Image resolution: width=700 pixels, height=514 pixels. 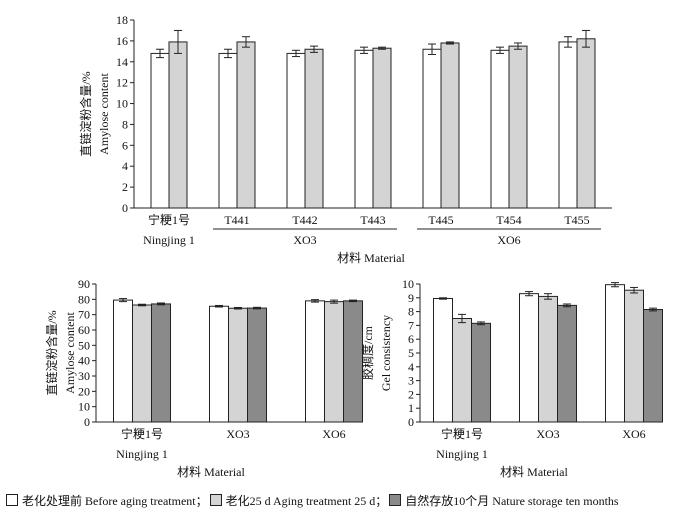 What do you see at coordinates (508, 240) in the screenshot?
I see `group-label: XO6` at bounding box center [508, 240].